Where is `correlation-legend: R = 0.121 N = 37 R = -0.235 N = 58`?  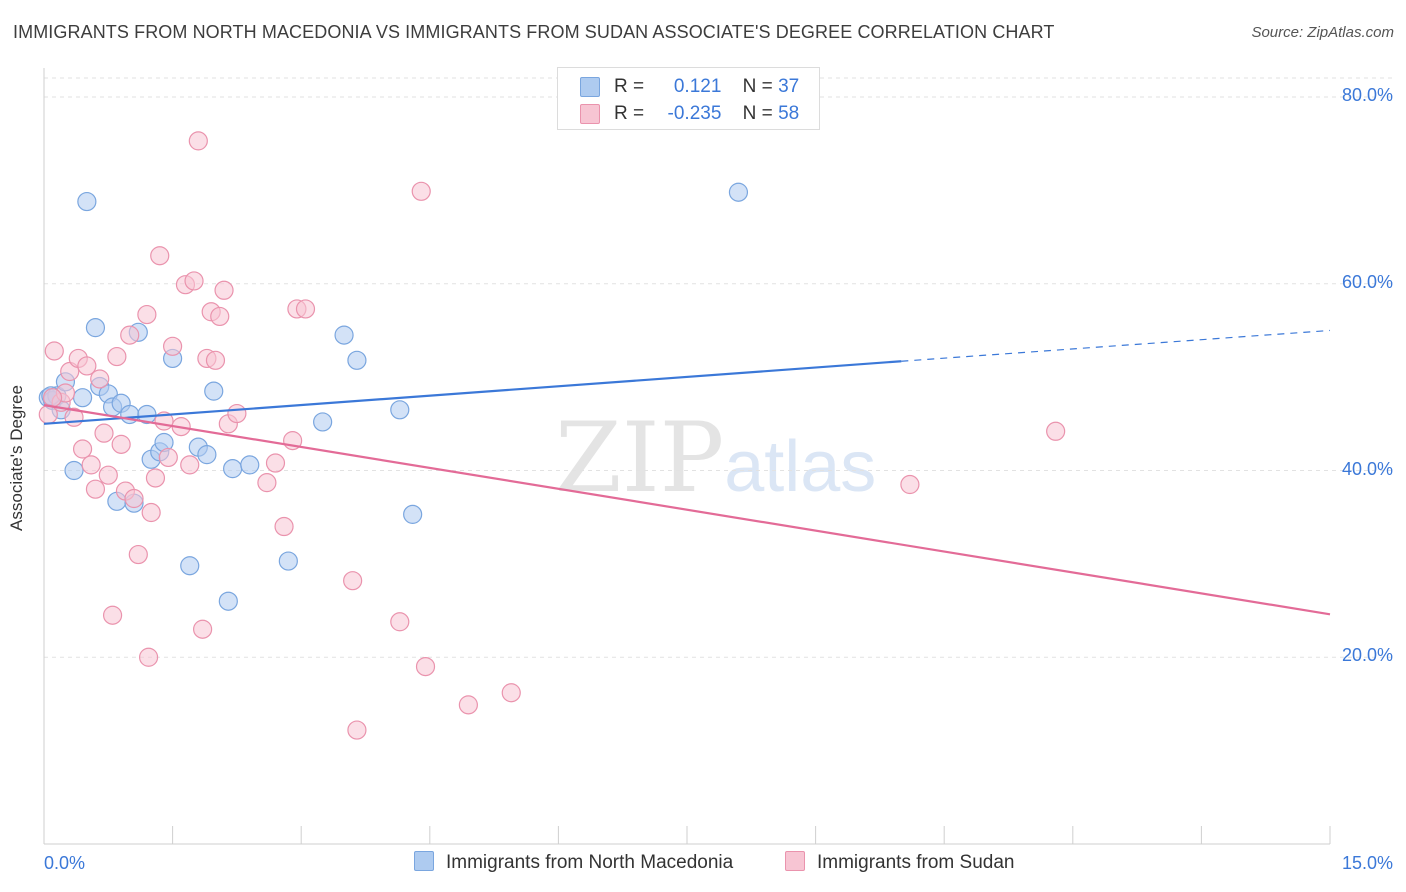 correlation-legend: R = 0.121 N = 37 R = -0.235 N = 58 is located at coordinates (688, 98).